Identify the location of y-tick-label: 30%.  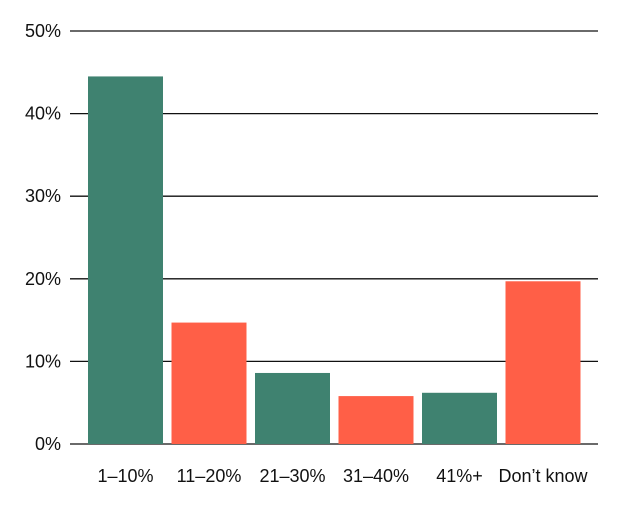
(43, 196).